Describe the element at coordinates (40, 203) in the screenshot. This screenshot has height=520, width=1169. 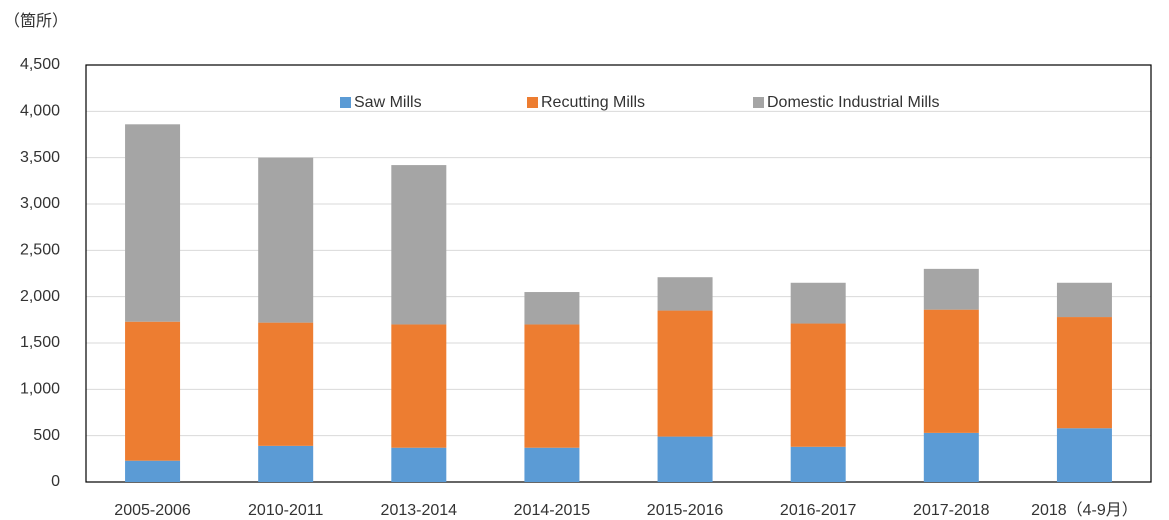
I see `y-tick-label: 3,000` at that location.